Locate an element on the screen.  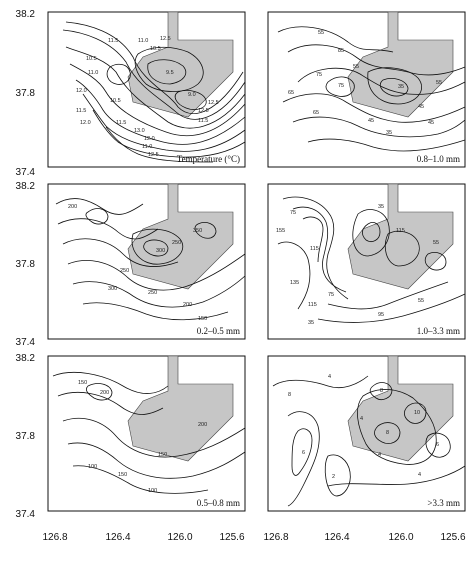
contour-label: 155 is located at coordinates (280, 231).